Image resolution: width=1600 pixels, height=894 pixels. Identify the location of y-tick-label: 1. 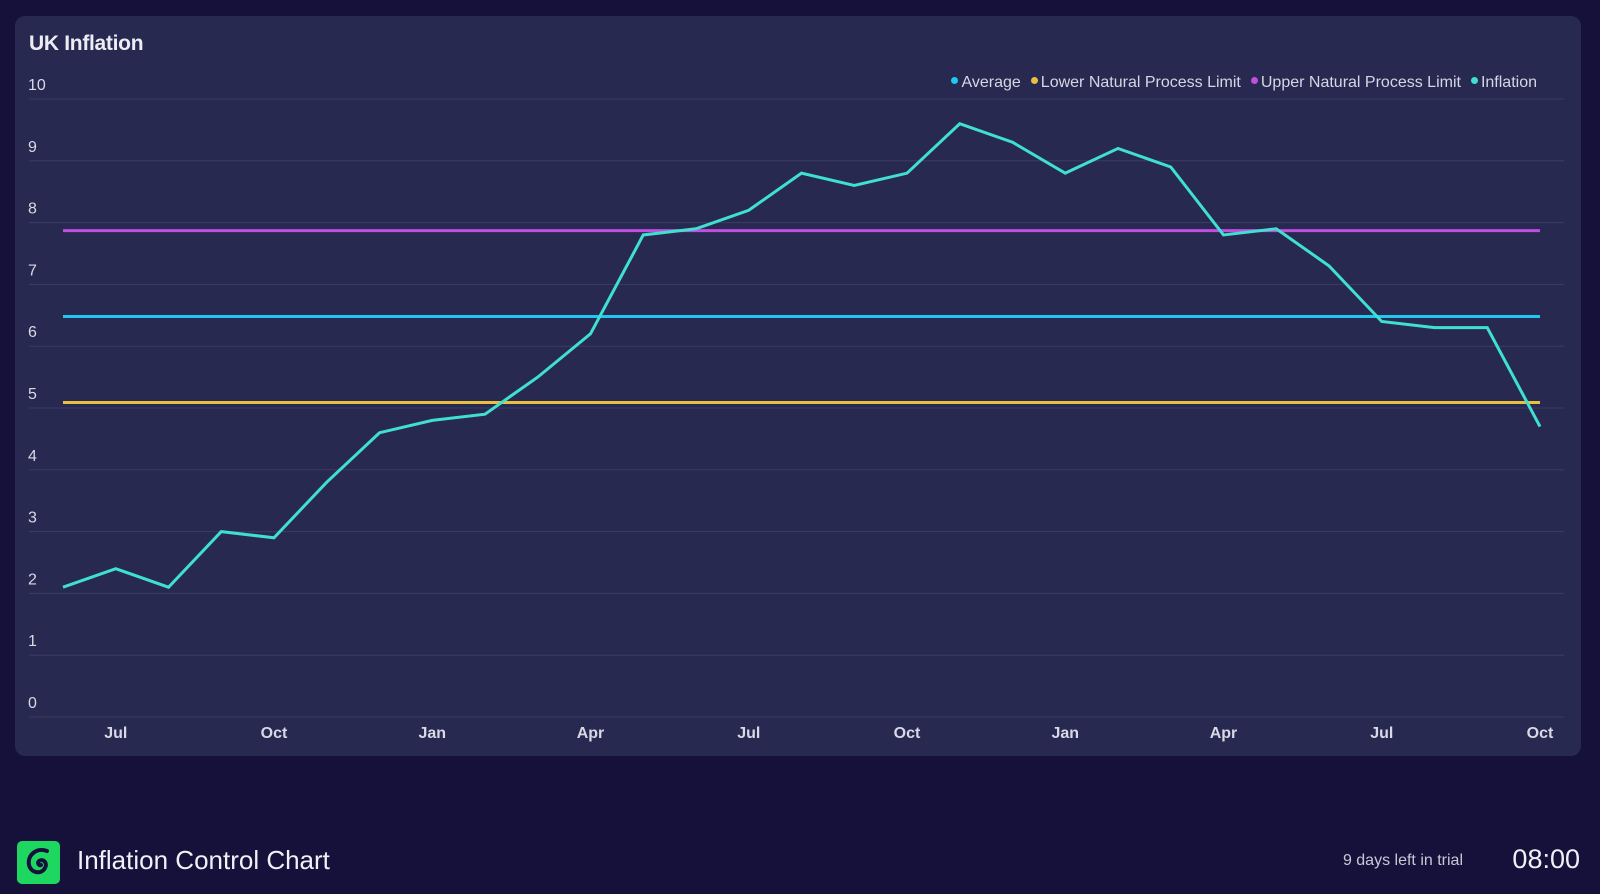
(32, 641).